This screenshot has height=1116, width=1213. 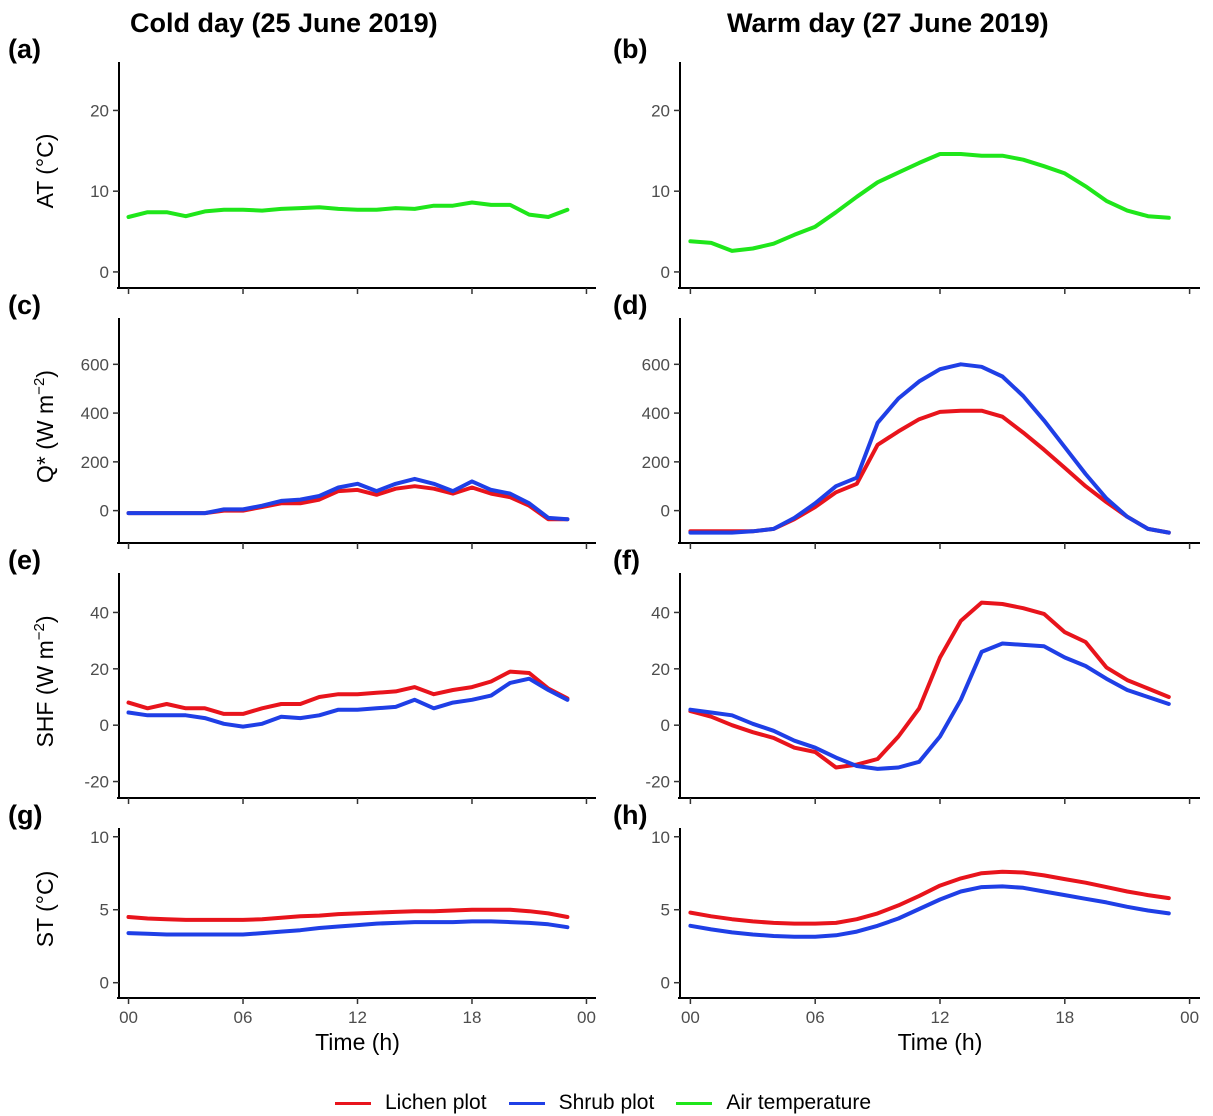 I want to click on panel-d: (d) 0 200 400 600, so click(x=906, y=419).